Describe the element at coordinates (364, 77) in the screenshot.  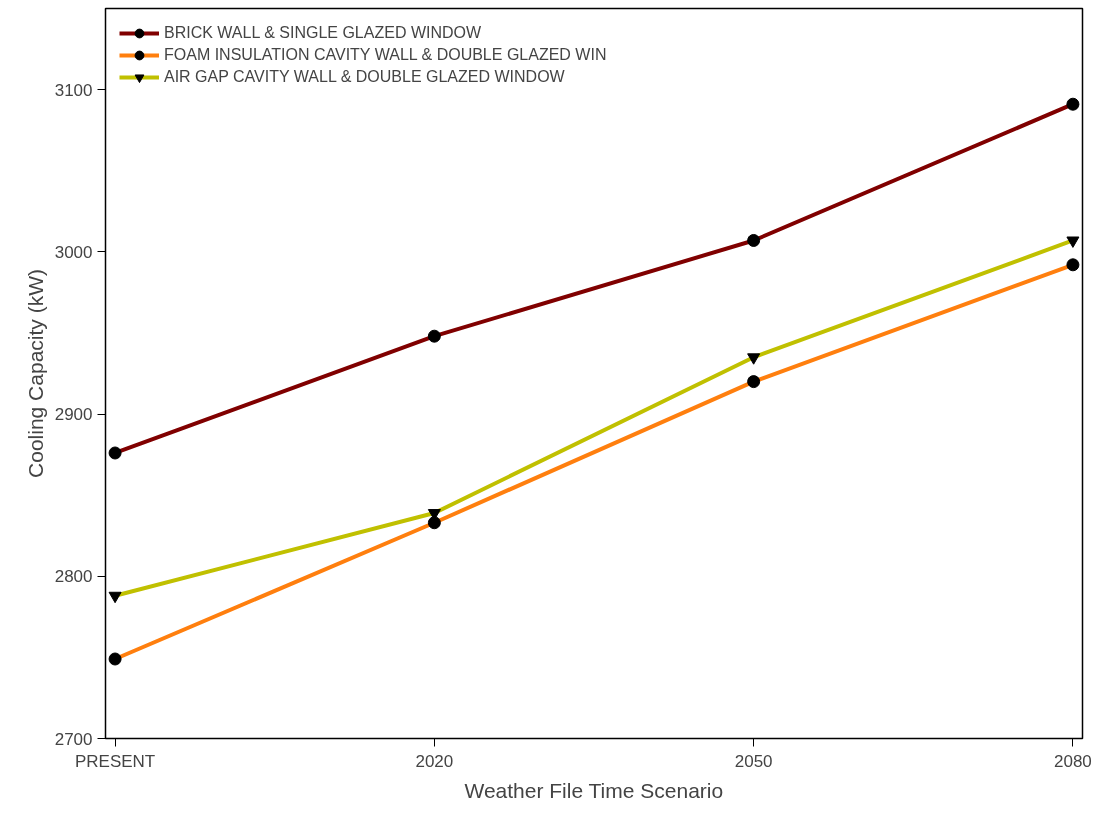
I see `legend-label: AIR GAP CAVITY WALL & DOUBLE GLAZED WINDOW` at that location.